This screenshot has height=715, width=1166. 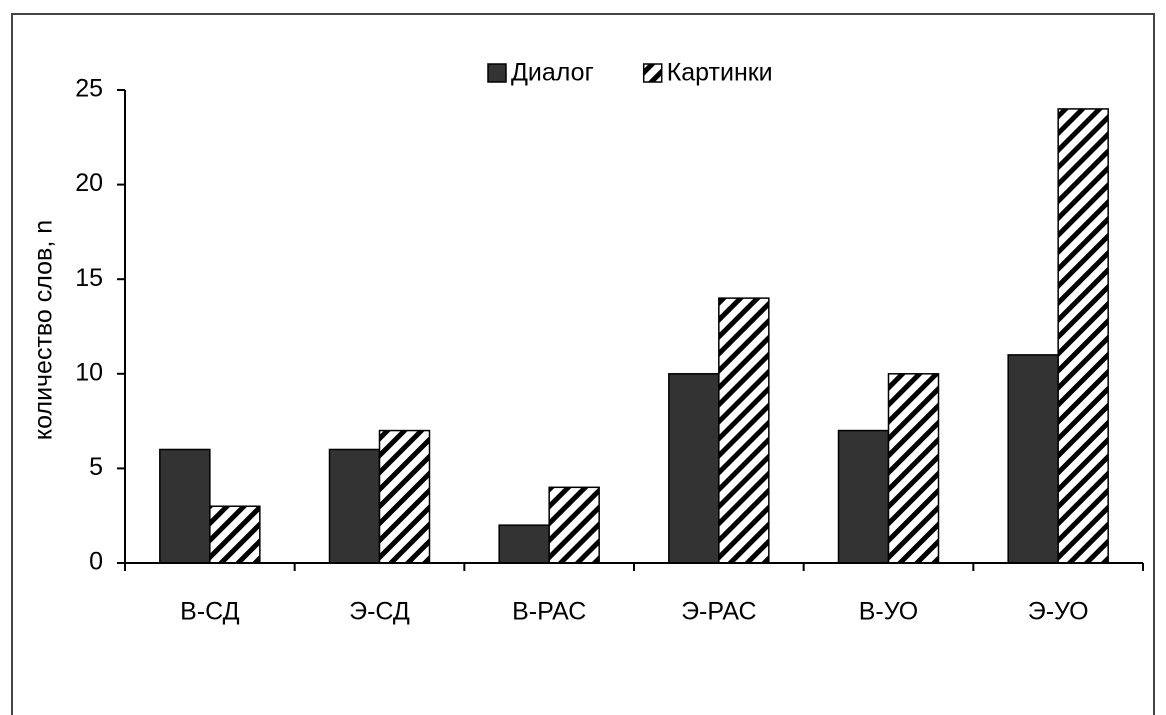 What do you see at coordinates (1058, 612) in the screenshot?
I see `x-tick-label: Э-УО` at bounding box center [1058, 612].